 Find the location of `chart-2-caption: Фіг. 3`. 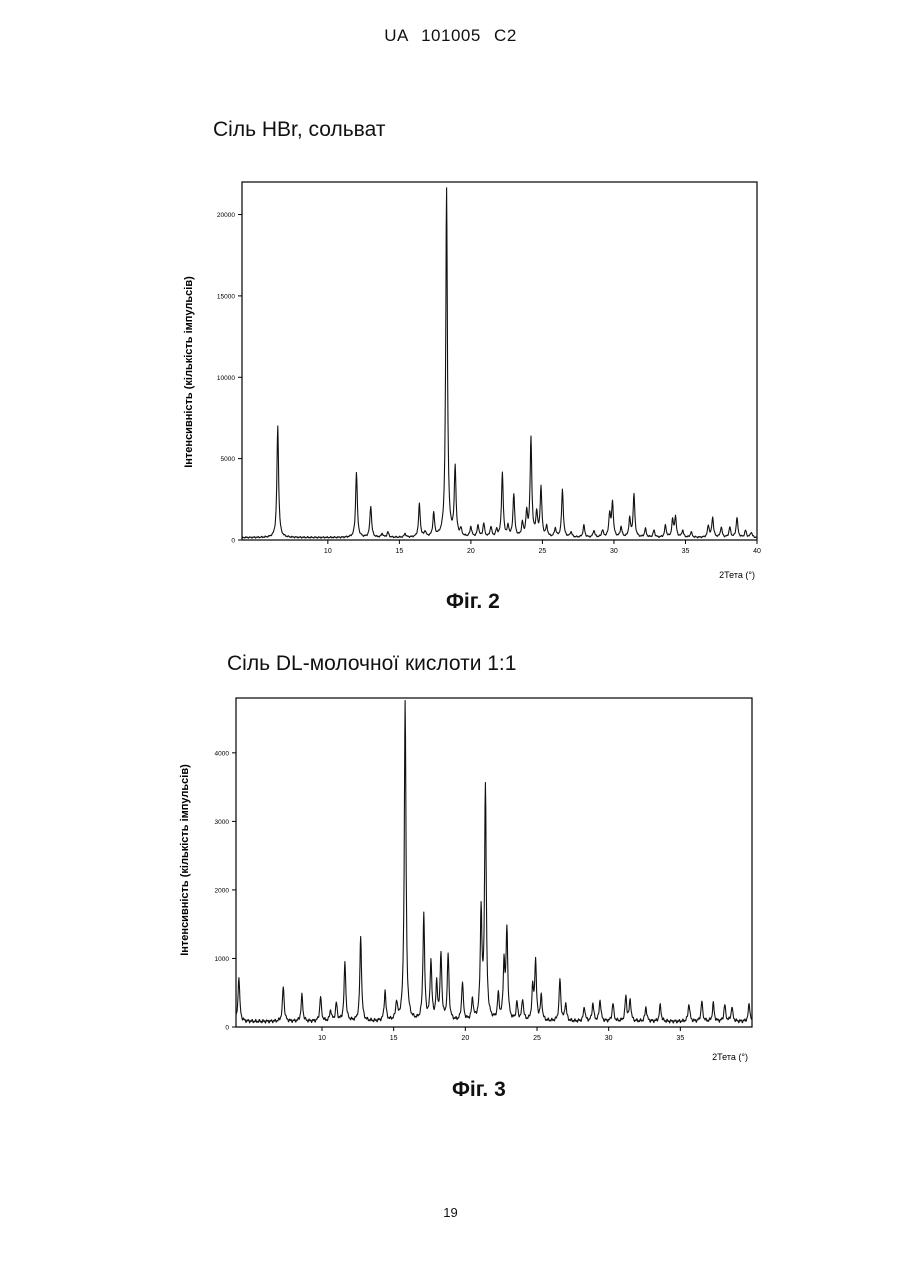

chart-2-caption: Фіг. 3 is located at coordinates (479, 1090).